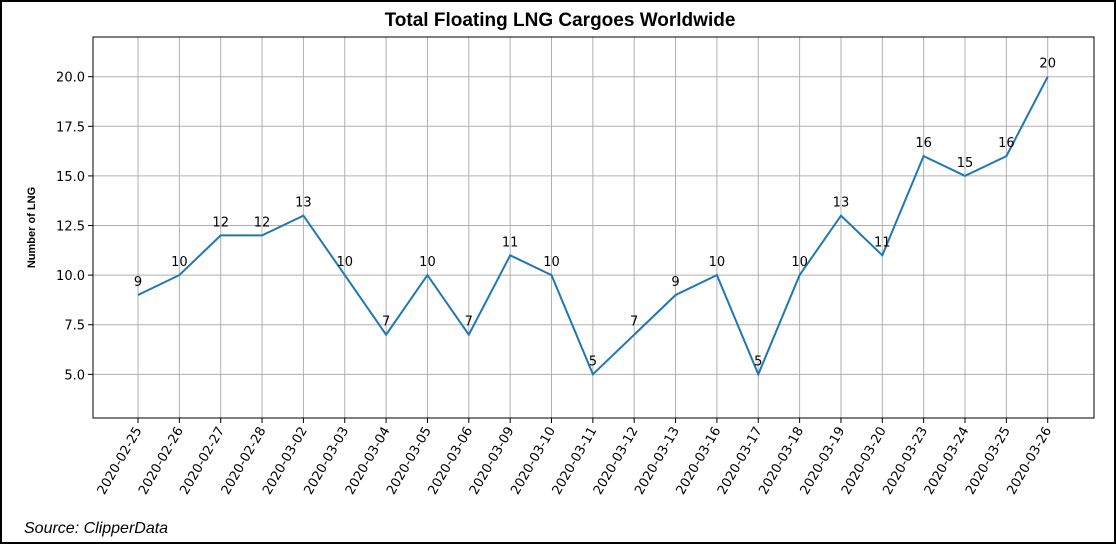 The image size is (1116, 544). What do you see at coordinates (1029, 461) in the screenshot?
I see `x-tick-label: 2020-03-26` at bounding box center [1029, 461].